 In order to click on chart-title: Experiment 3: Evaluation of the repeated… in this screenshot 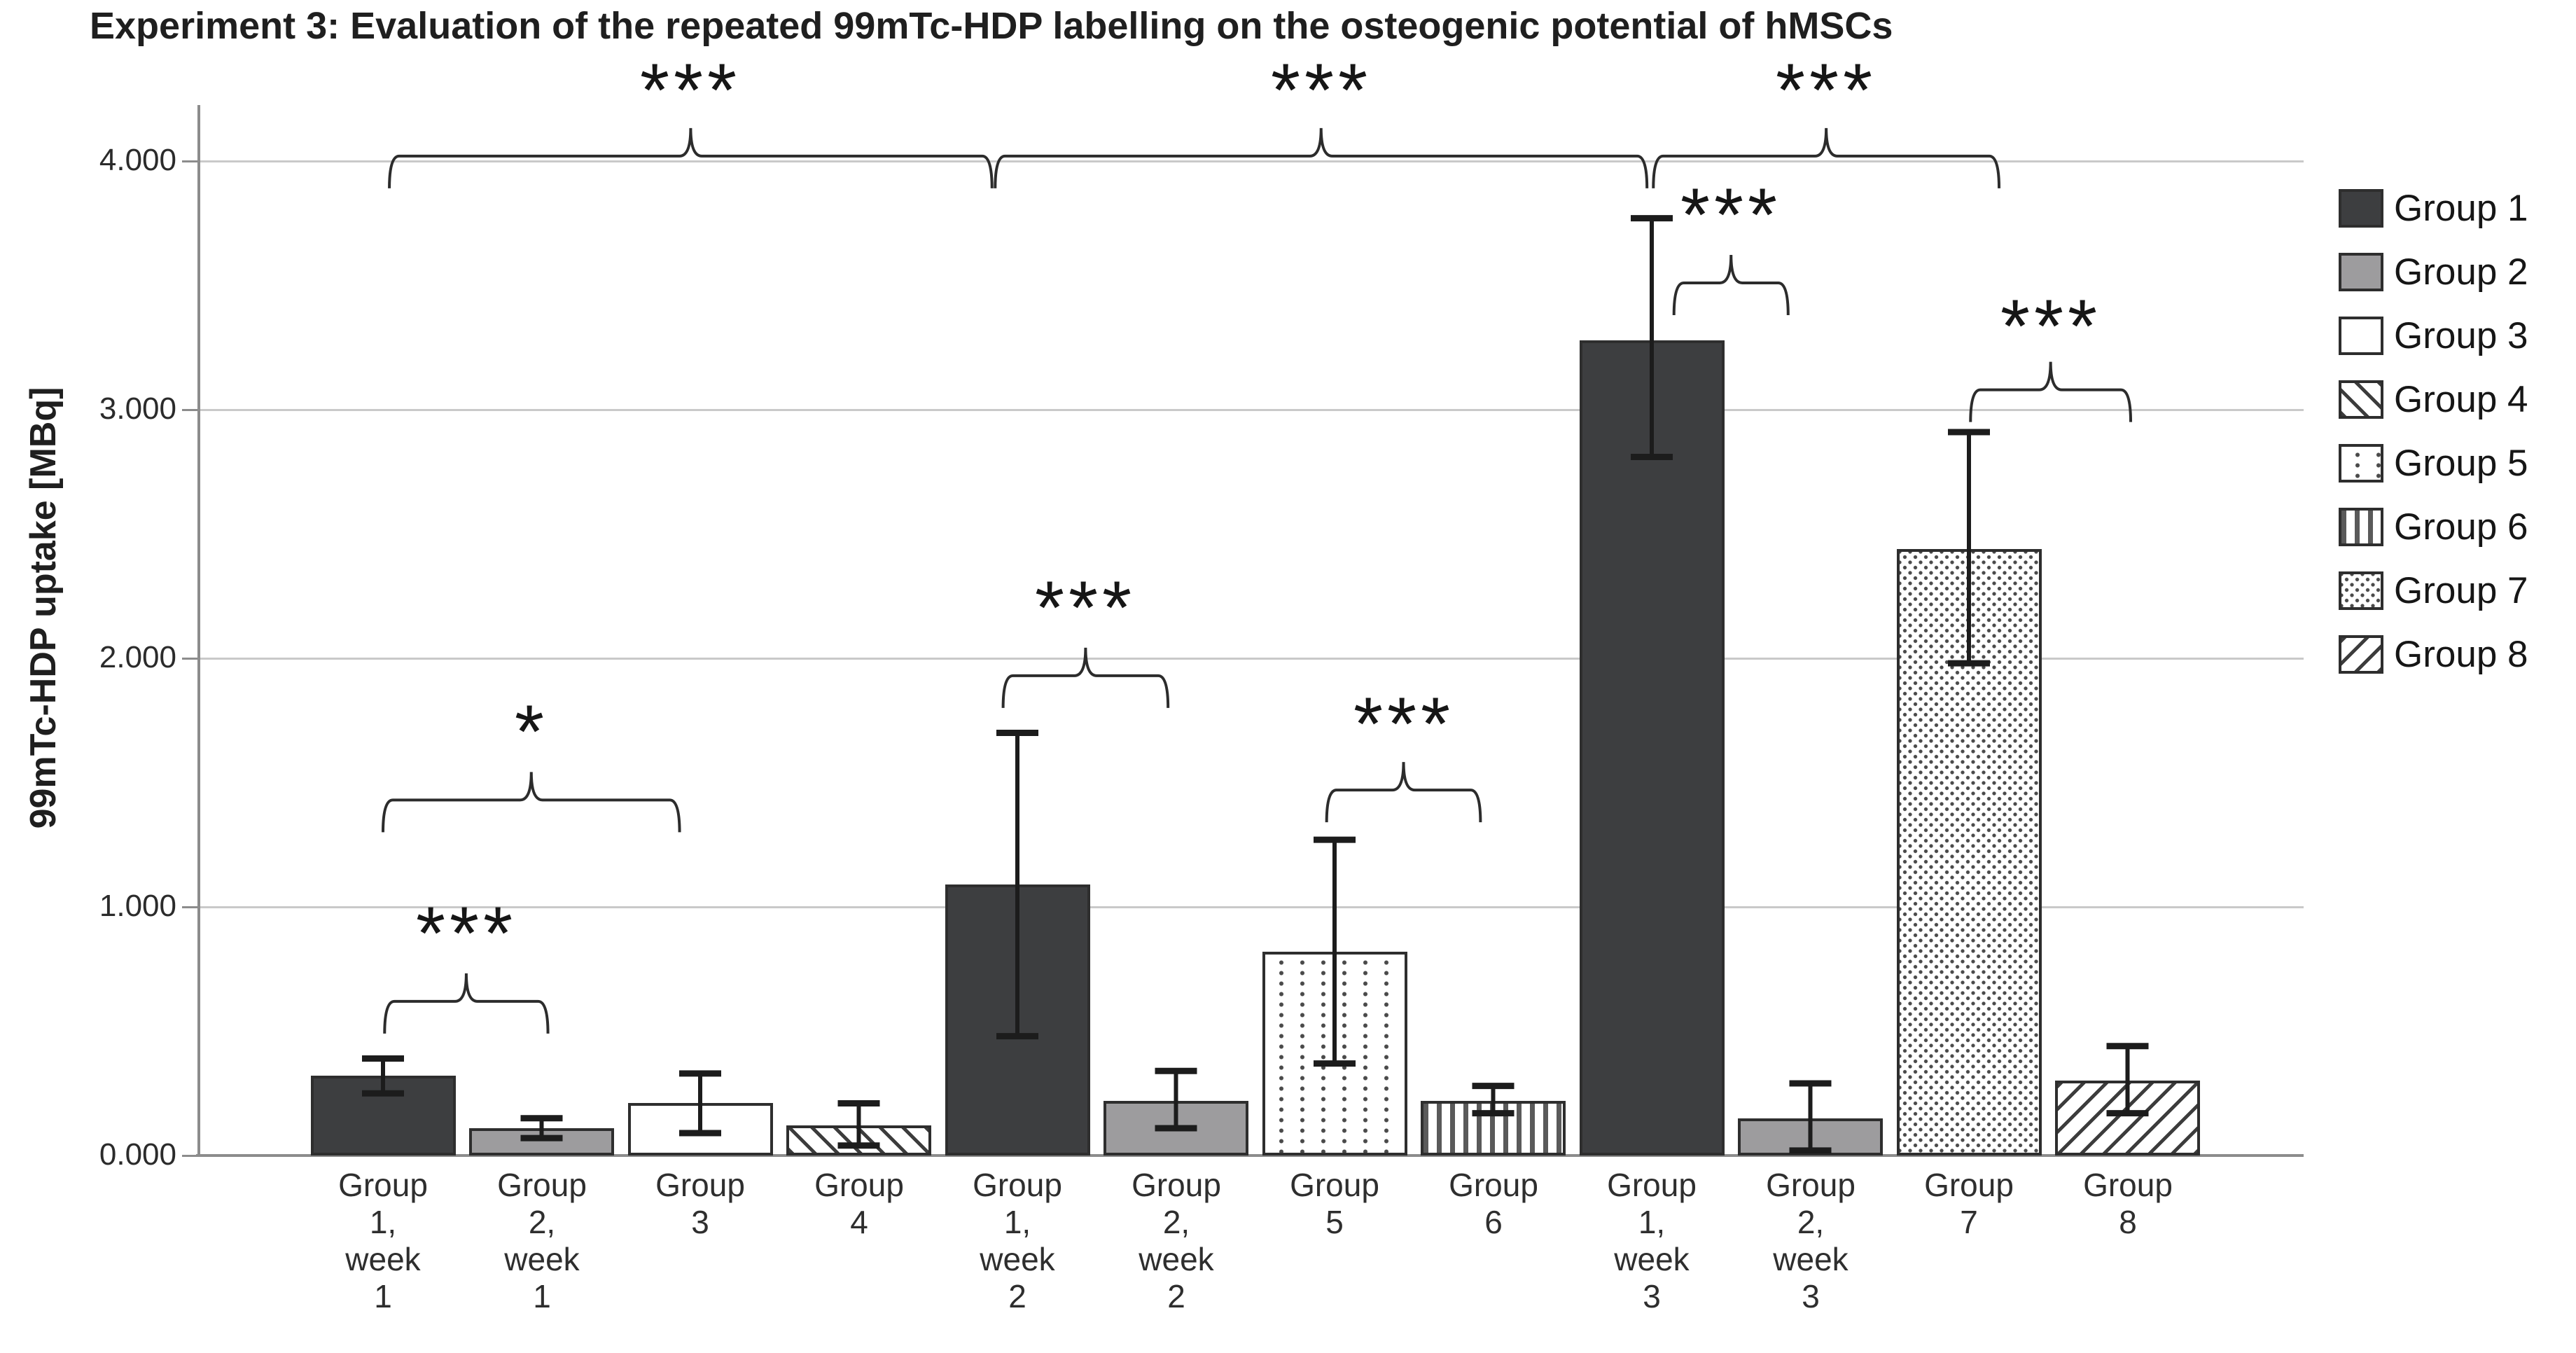, I will do `click(991, 26)`.